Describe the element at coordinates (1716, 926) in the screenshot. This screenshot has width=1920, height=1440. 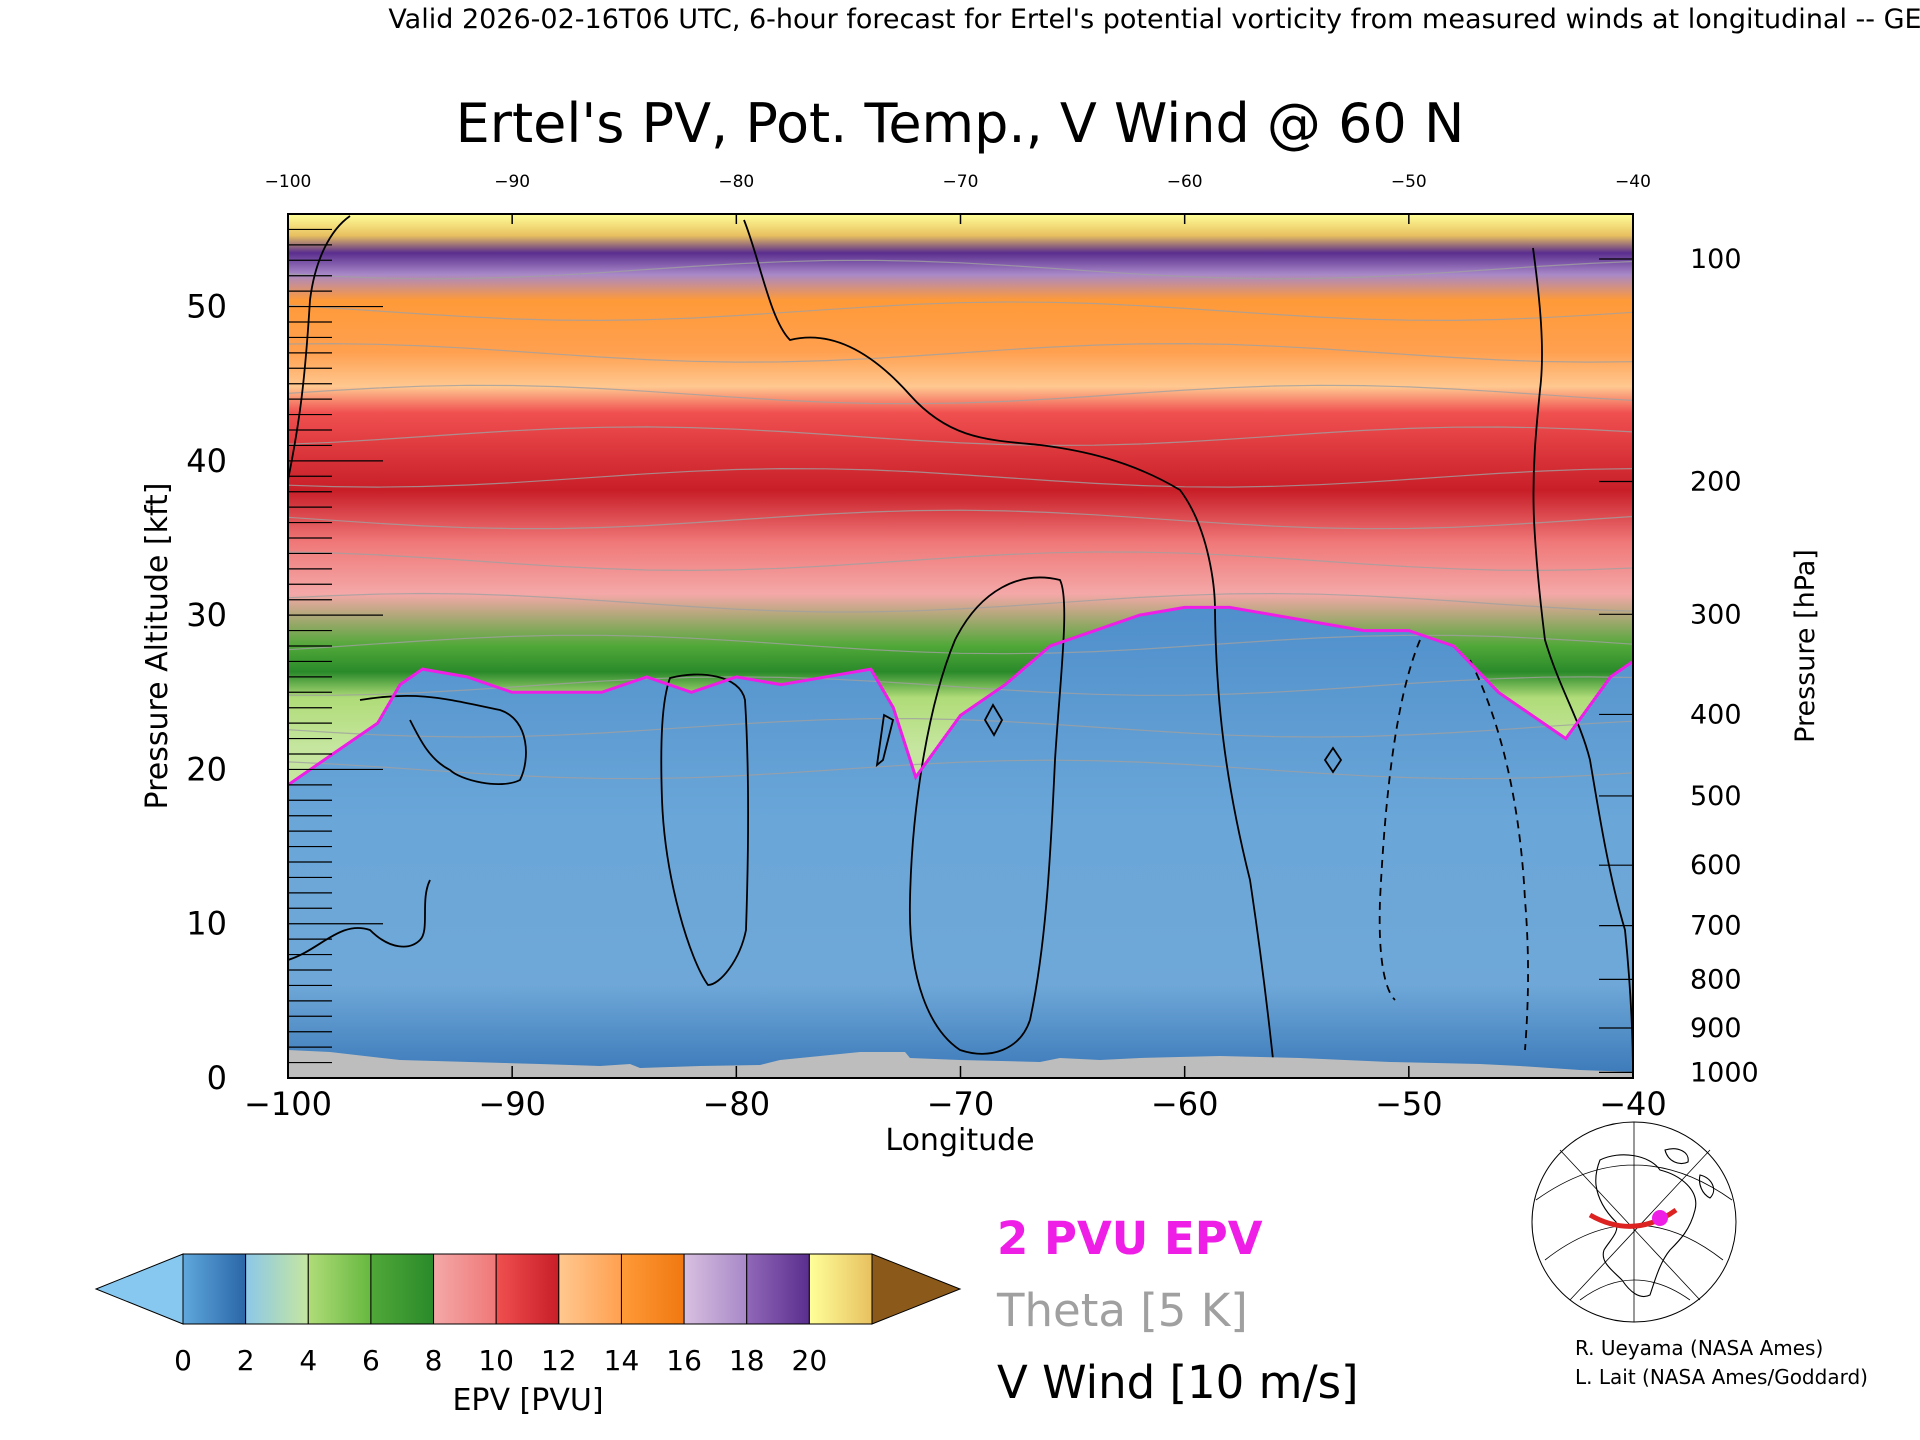
I see `pressure-tick-label: 700` at that location.